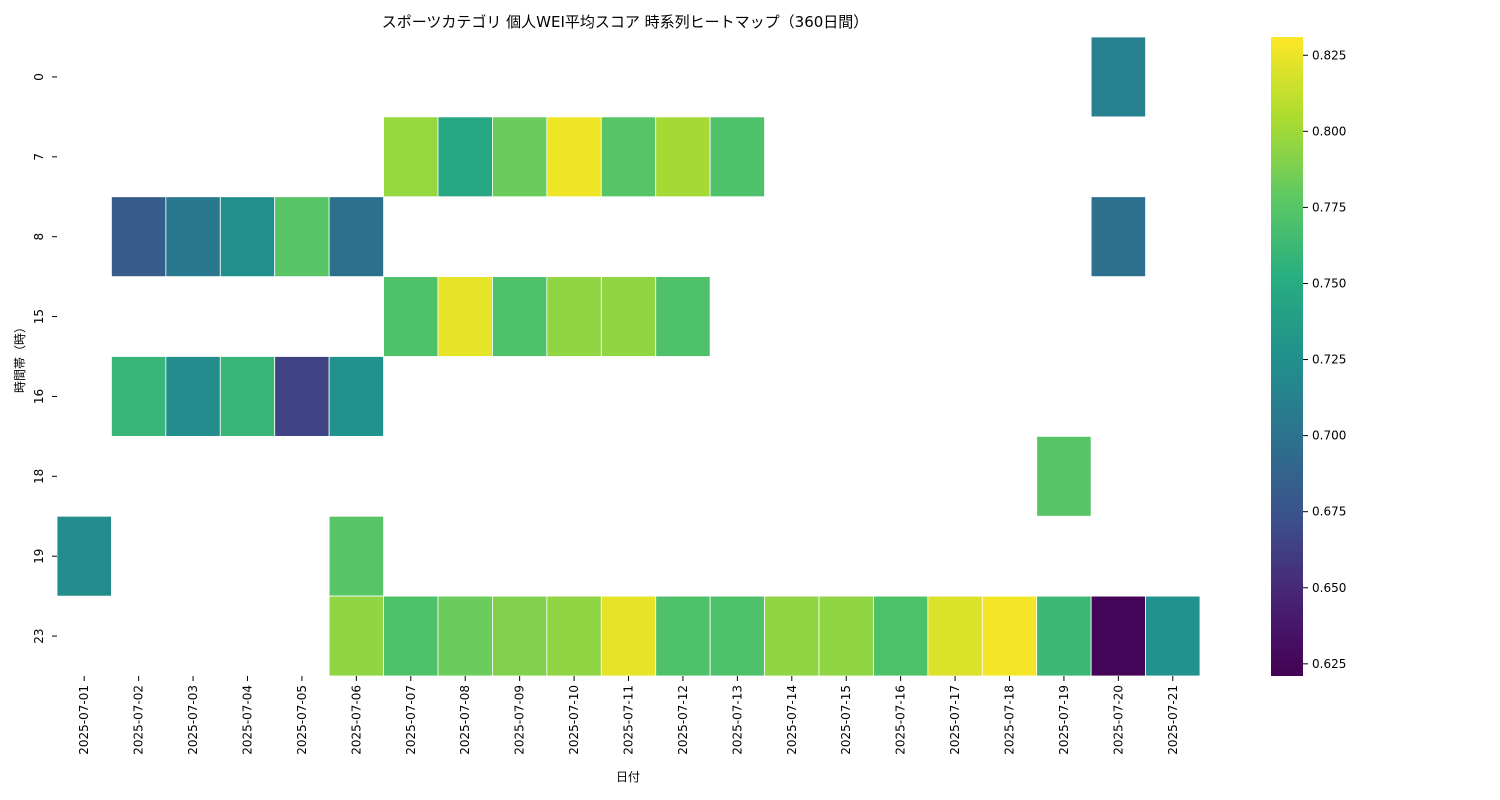  Describe the element at coordinates (1329, 588) in the screenshot. I see `colorbar-tick-label: 0.650` at that location.